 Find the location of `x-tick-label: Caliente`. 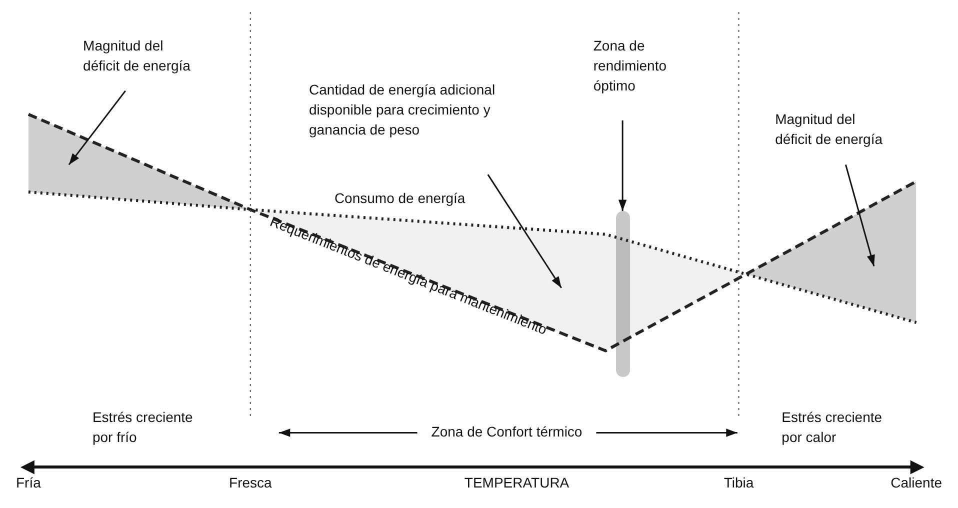

x-tick-label: Caliente is located at coordinates (916, 482).